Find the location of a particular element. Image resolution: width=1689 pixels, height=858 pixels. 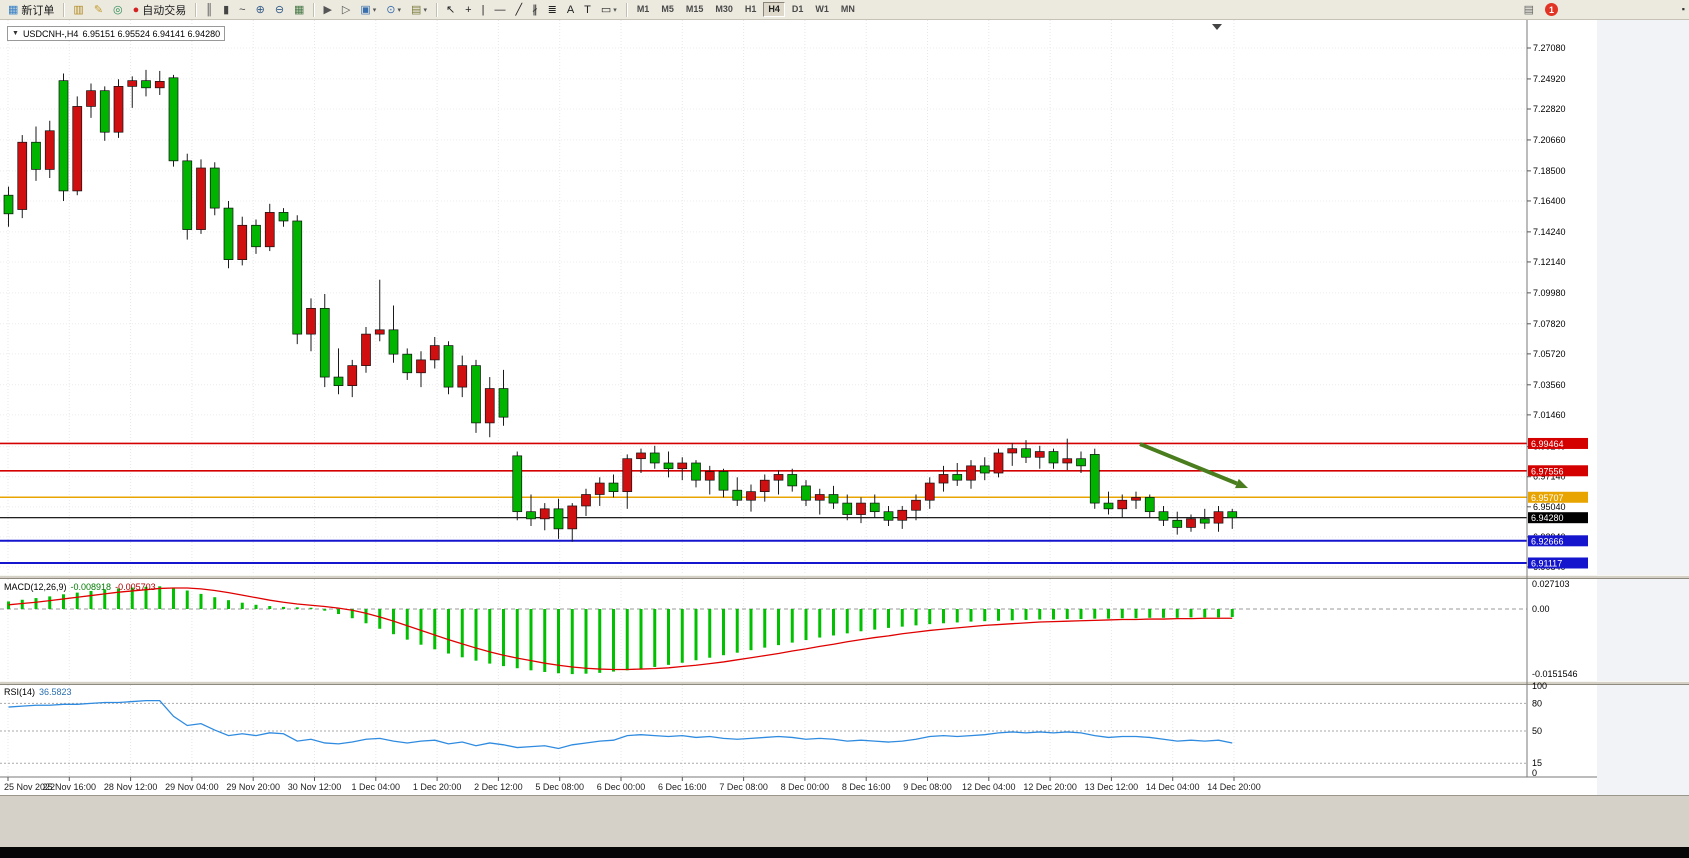

auto-scroll-icon: ▶ is located at coordinates (327, 10).